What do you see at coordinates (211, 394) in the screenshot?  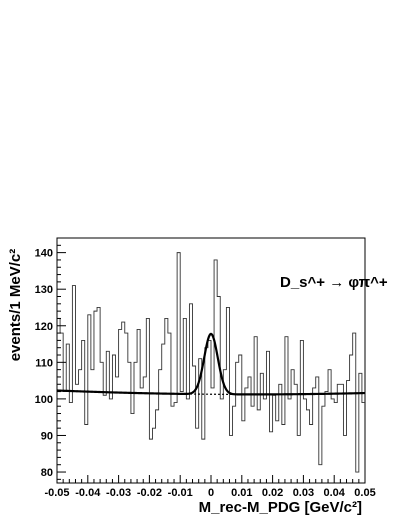 I see `background-dashed-curve` at bounding box center [211, 394].